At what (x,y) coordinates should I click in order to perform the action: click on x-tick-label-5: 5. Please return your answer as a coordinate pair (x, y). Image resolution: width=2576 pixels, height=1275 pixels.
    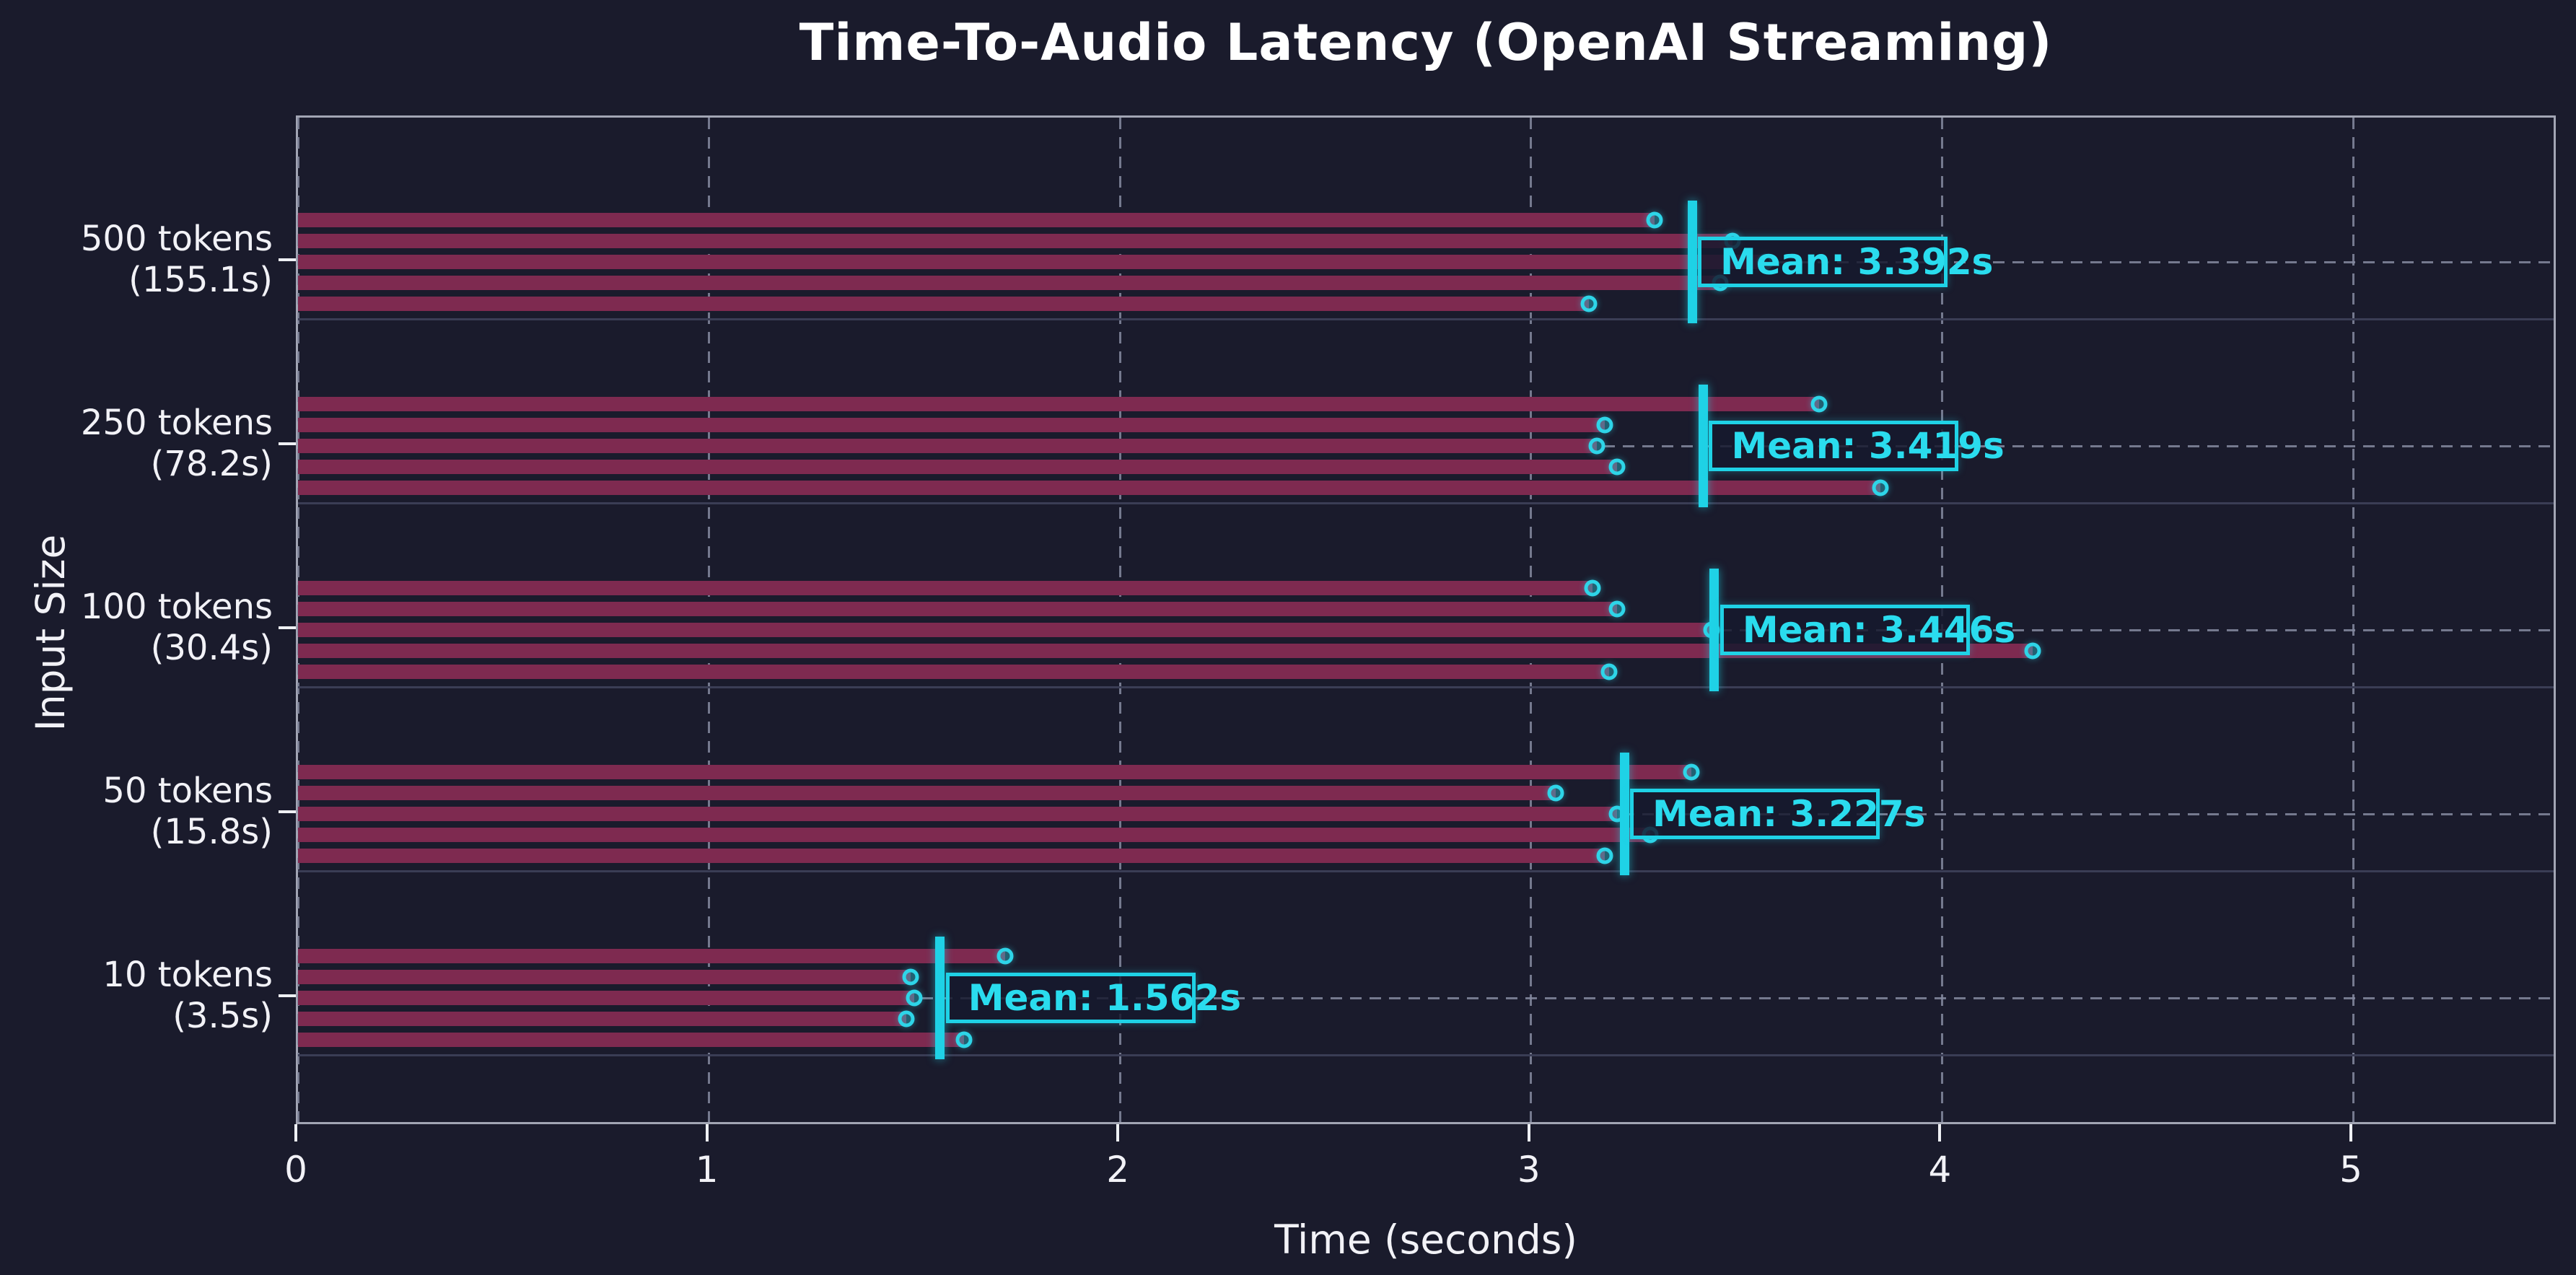
    Looking at the image, I should click on (2350, 1170).